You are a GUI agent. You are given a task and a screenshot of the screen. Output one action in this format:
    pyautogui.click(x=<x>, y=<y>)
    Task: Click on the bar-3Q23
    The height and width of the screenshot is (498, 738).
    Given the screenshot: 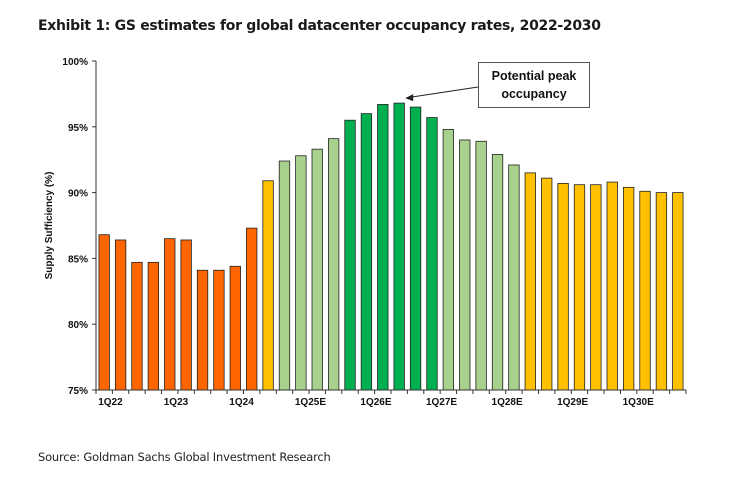 What is the action you would take?
    pyautogui.click(x=202, y=330)
    